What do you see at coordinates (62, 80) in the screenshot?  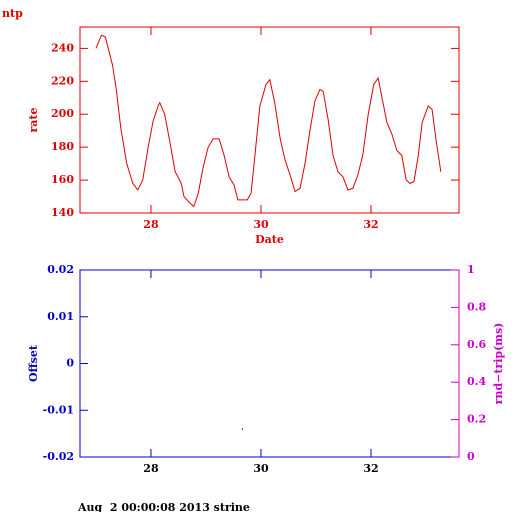 I see `y-tick-label: 220` at bounding box center [62, 80].